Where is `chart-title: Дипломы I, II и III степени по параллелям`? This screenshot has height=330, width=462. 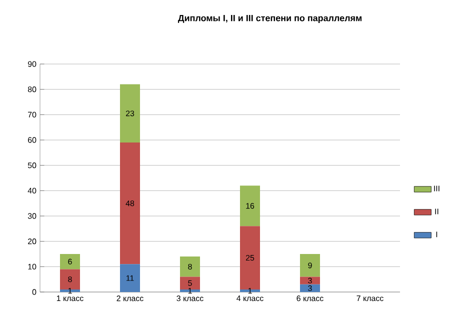 chart-title: Дипломы I, II и III степени по параллелям is located at coordinates (270, 19).